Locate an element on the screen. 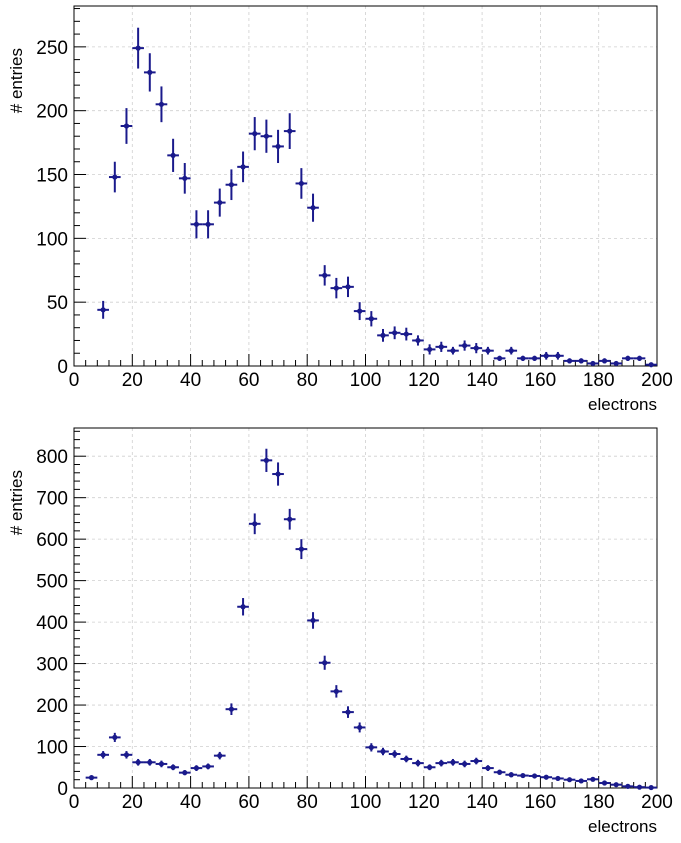  y-tick-label: 50 is located at coordinates (57, 303).